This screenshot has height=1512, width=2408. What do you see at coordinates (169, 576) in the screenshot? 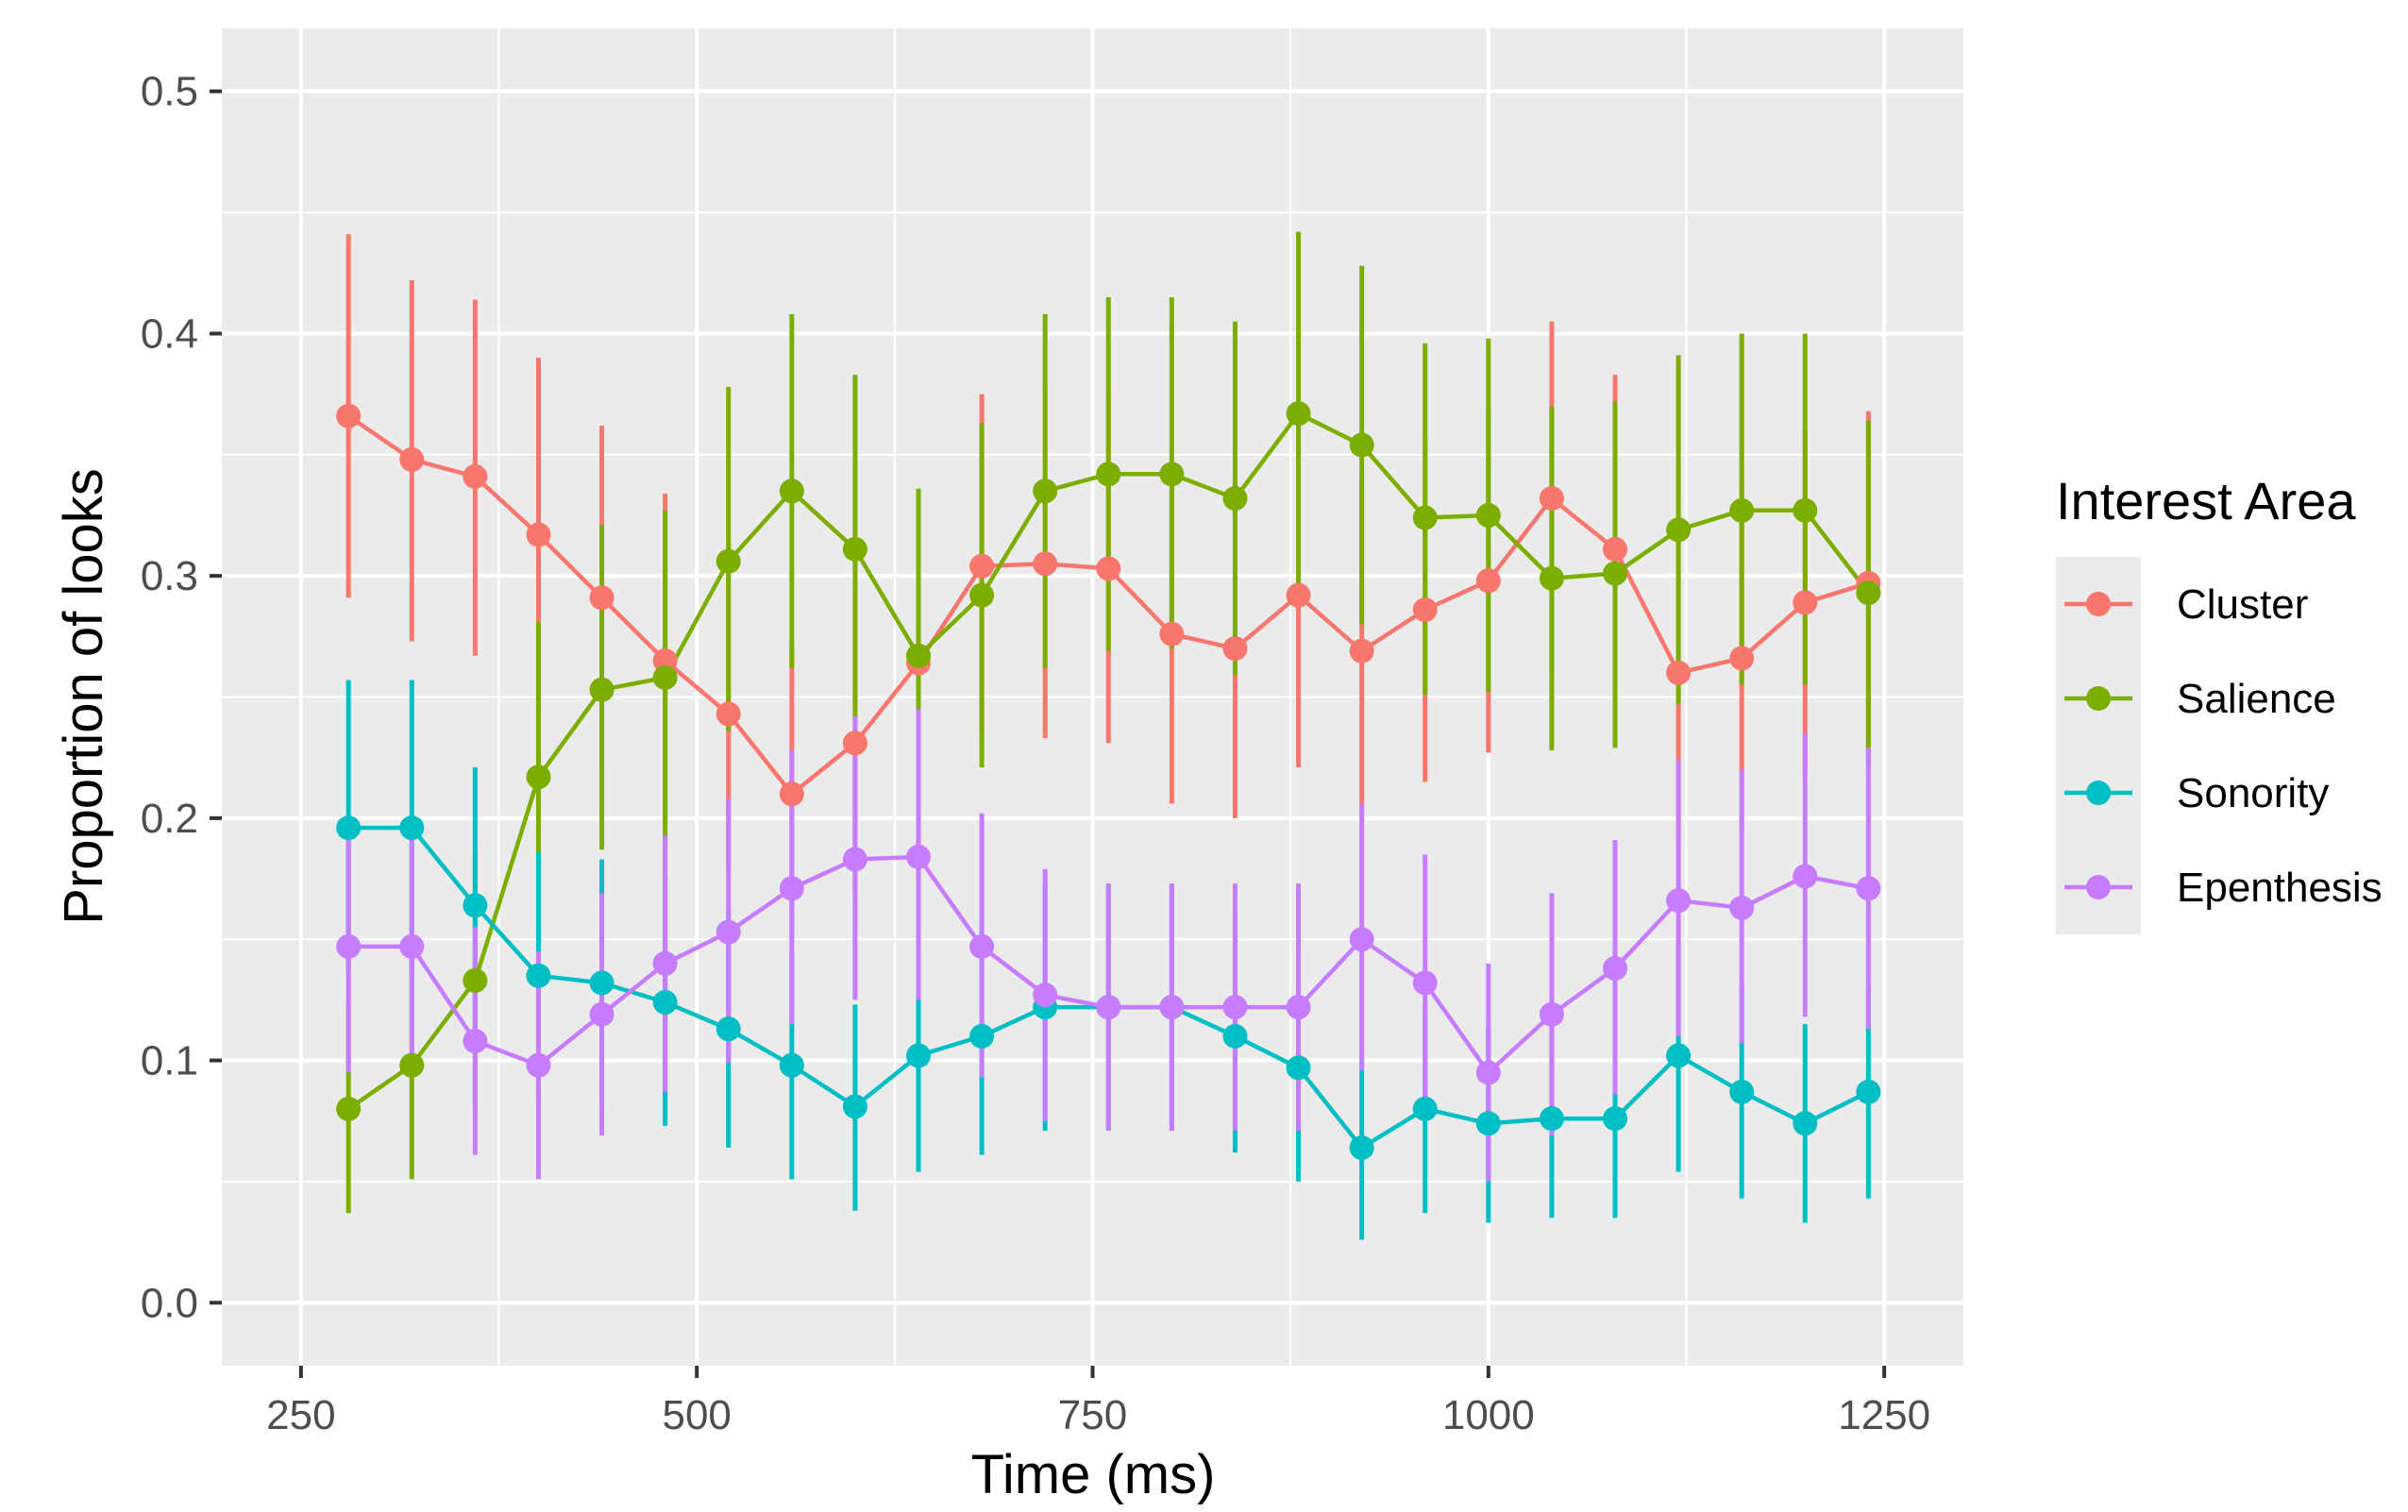
I see `y-tick-label: 0.3` at bounding box center [169, 576].